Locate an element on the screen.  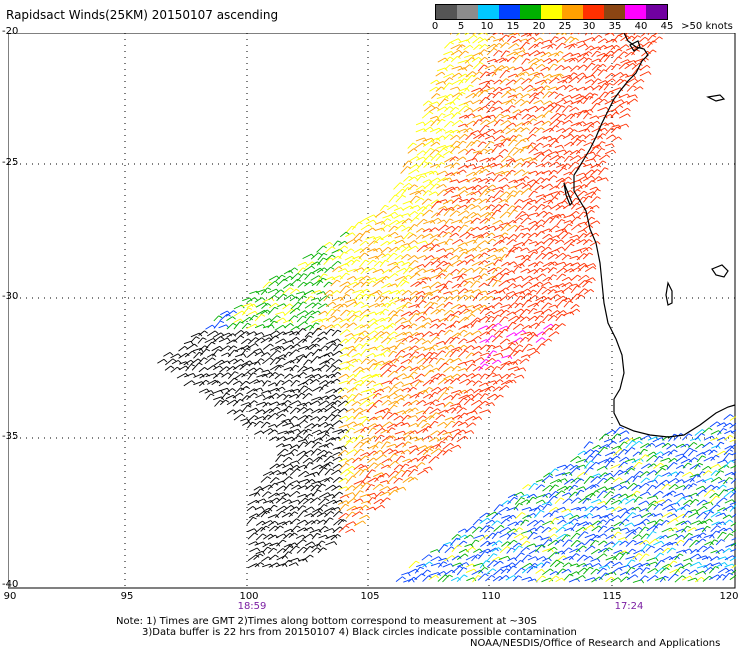
lon-label: 95 is located at coordinates (127, 596).